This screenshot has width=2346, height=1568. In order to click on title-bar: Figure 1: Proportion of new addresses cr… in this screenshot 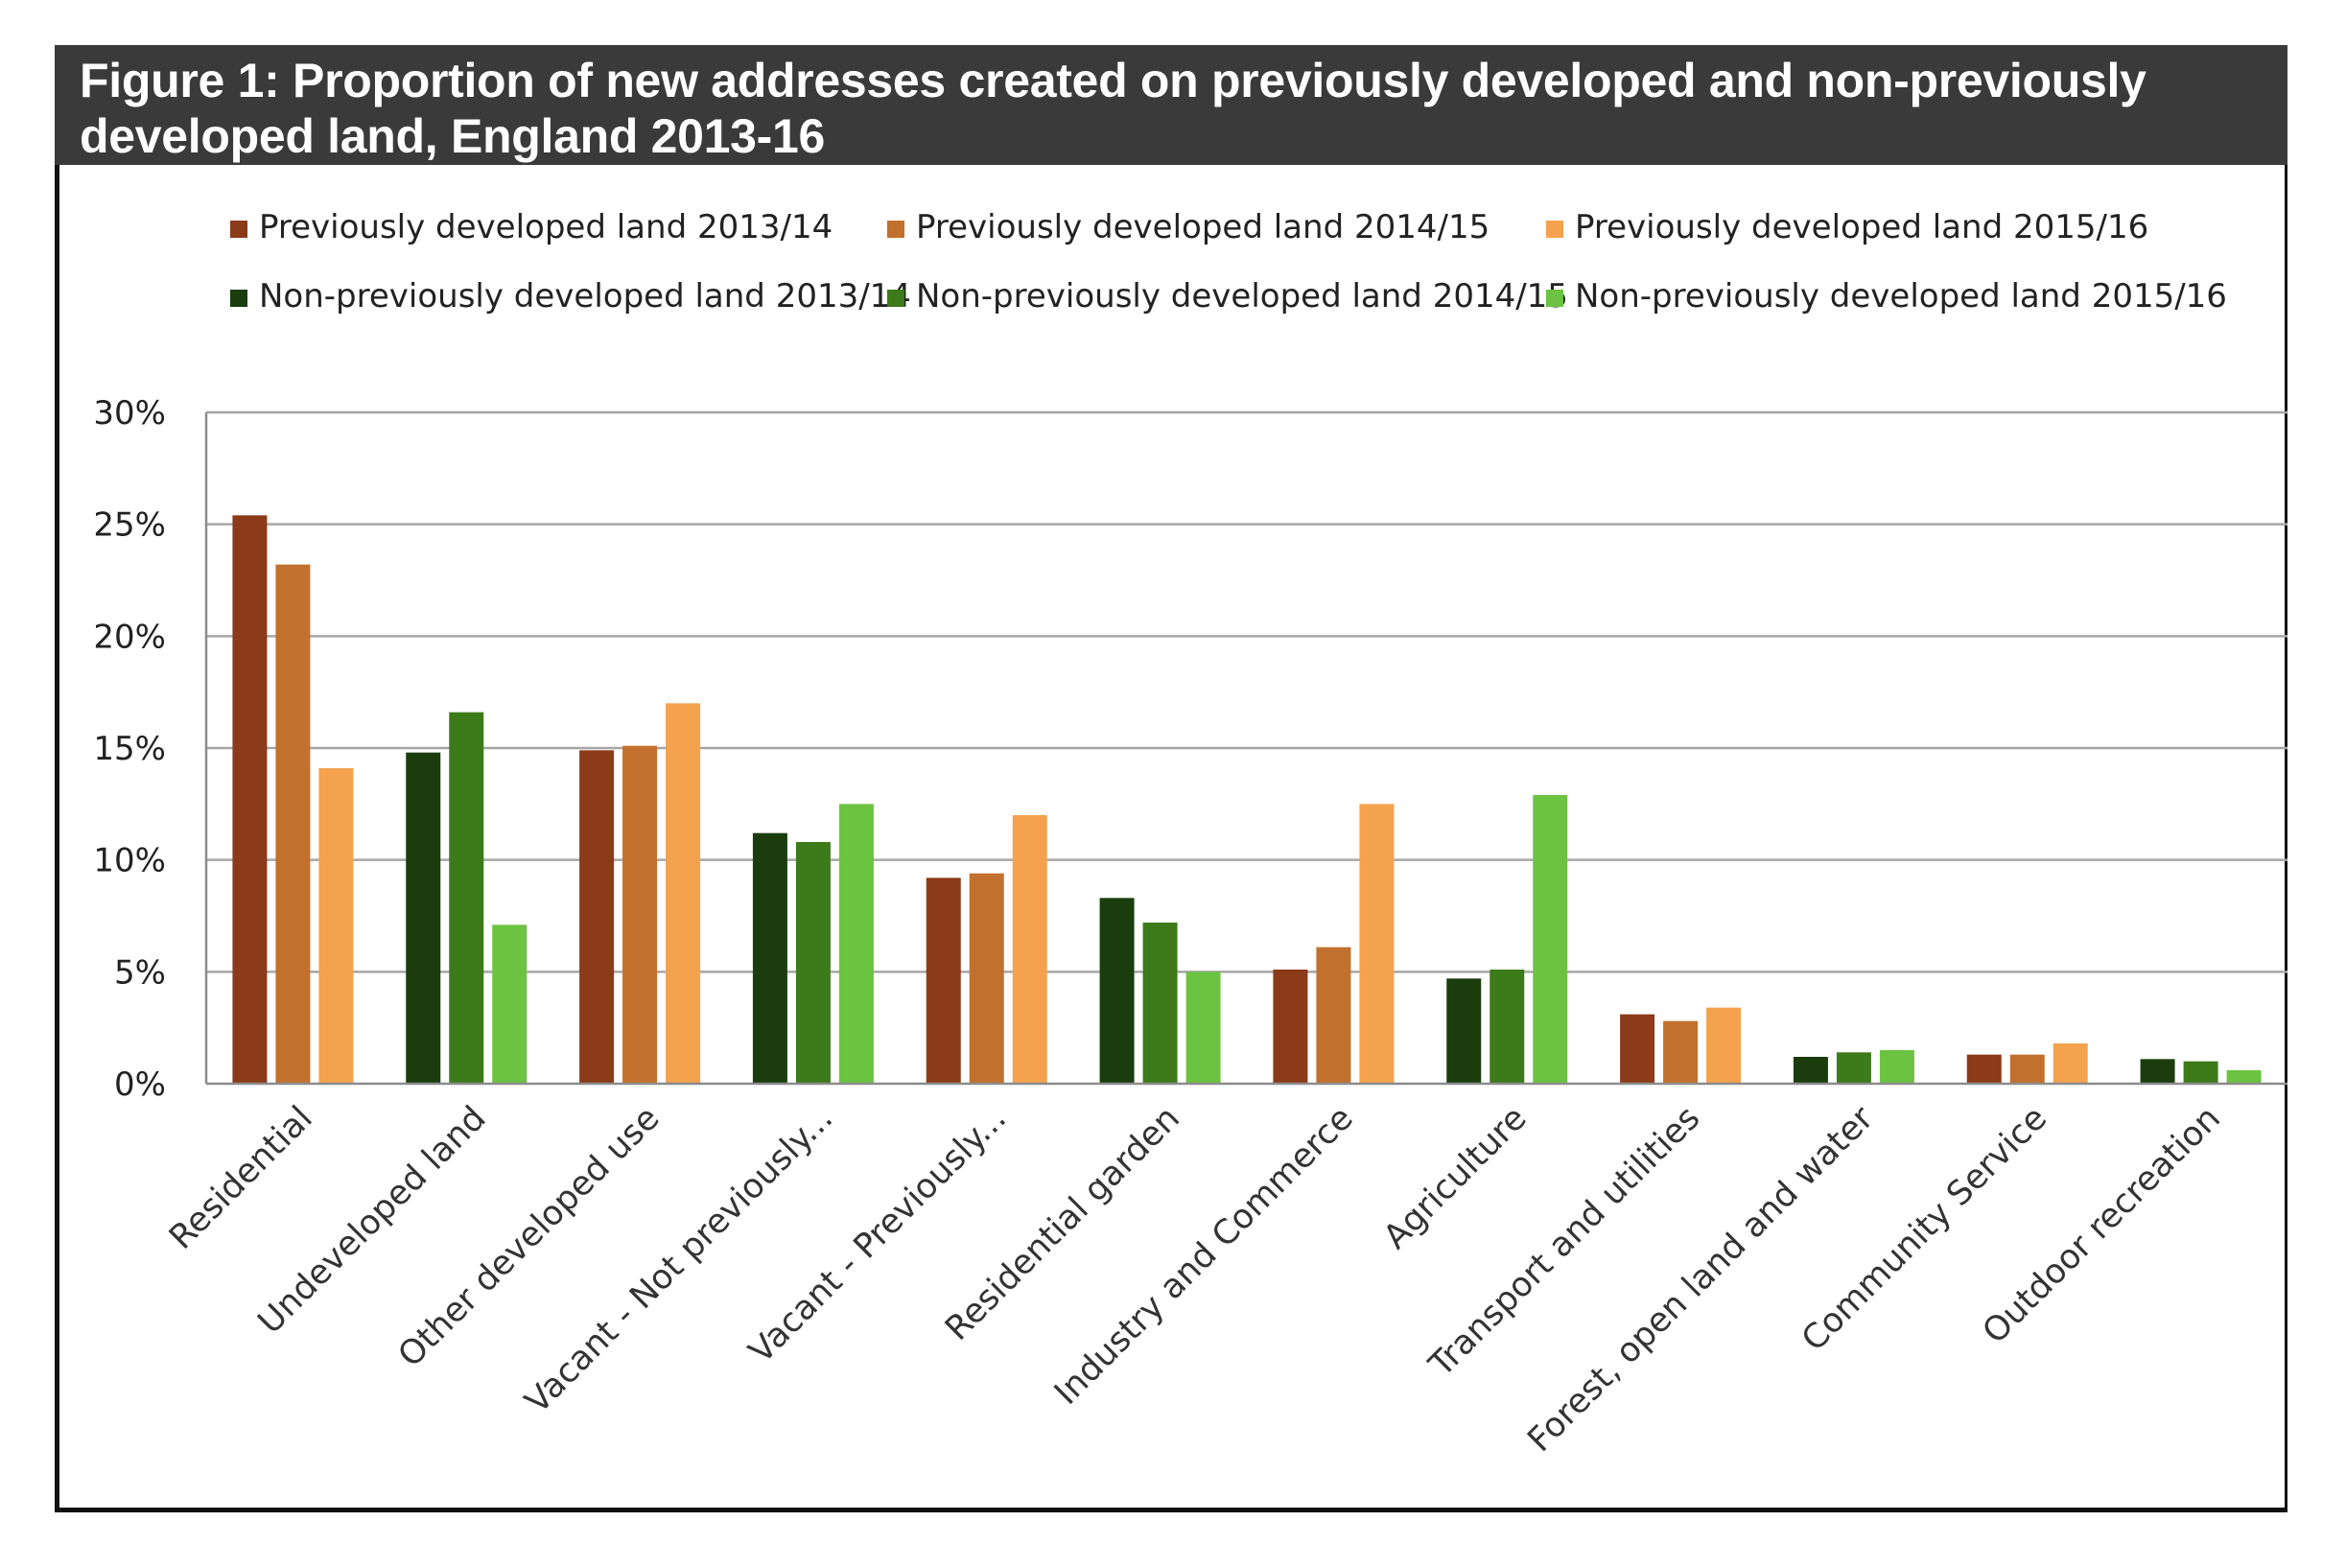, I will do `click(1171, 105)`.